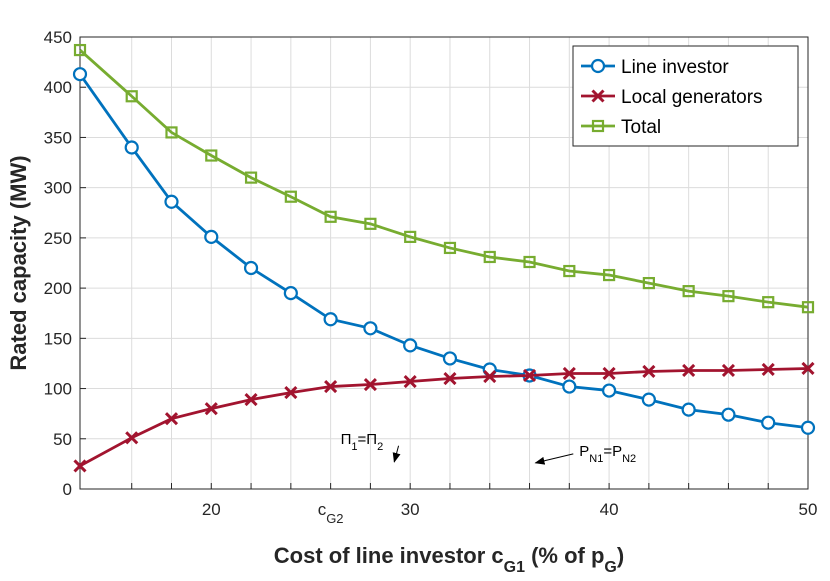  I want to click on annotations: Π1=Π2 PN1=PN2, so click(489, 448).